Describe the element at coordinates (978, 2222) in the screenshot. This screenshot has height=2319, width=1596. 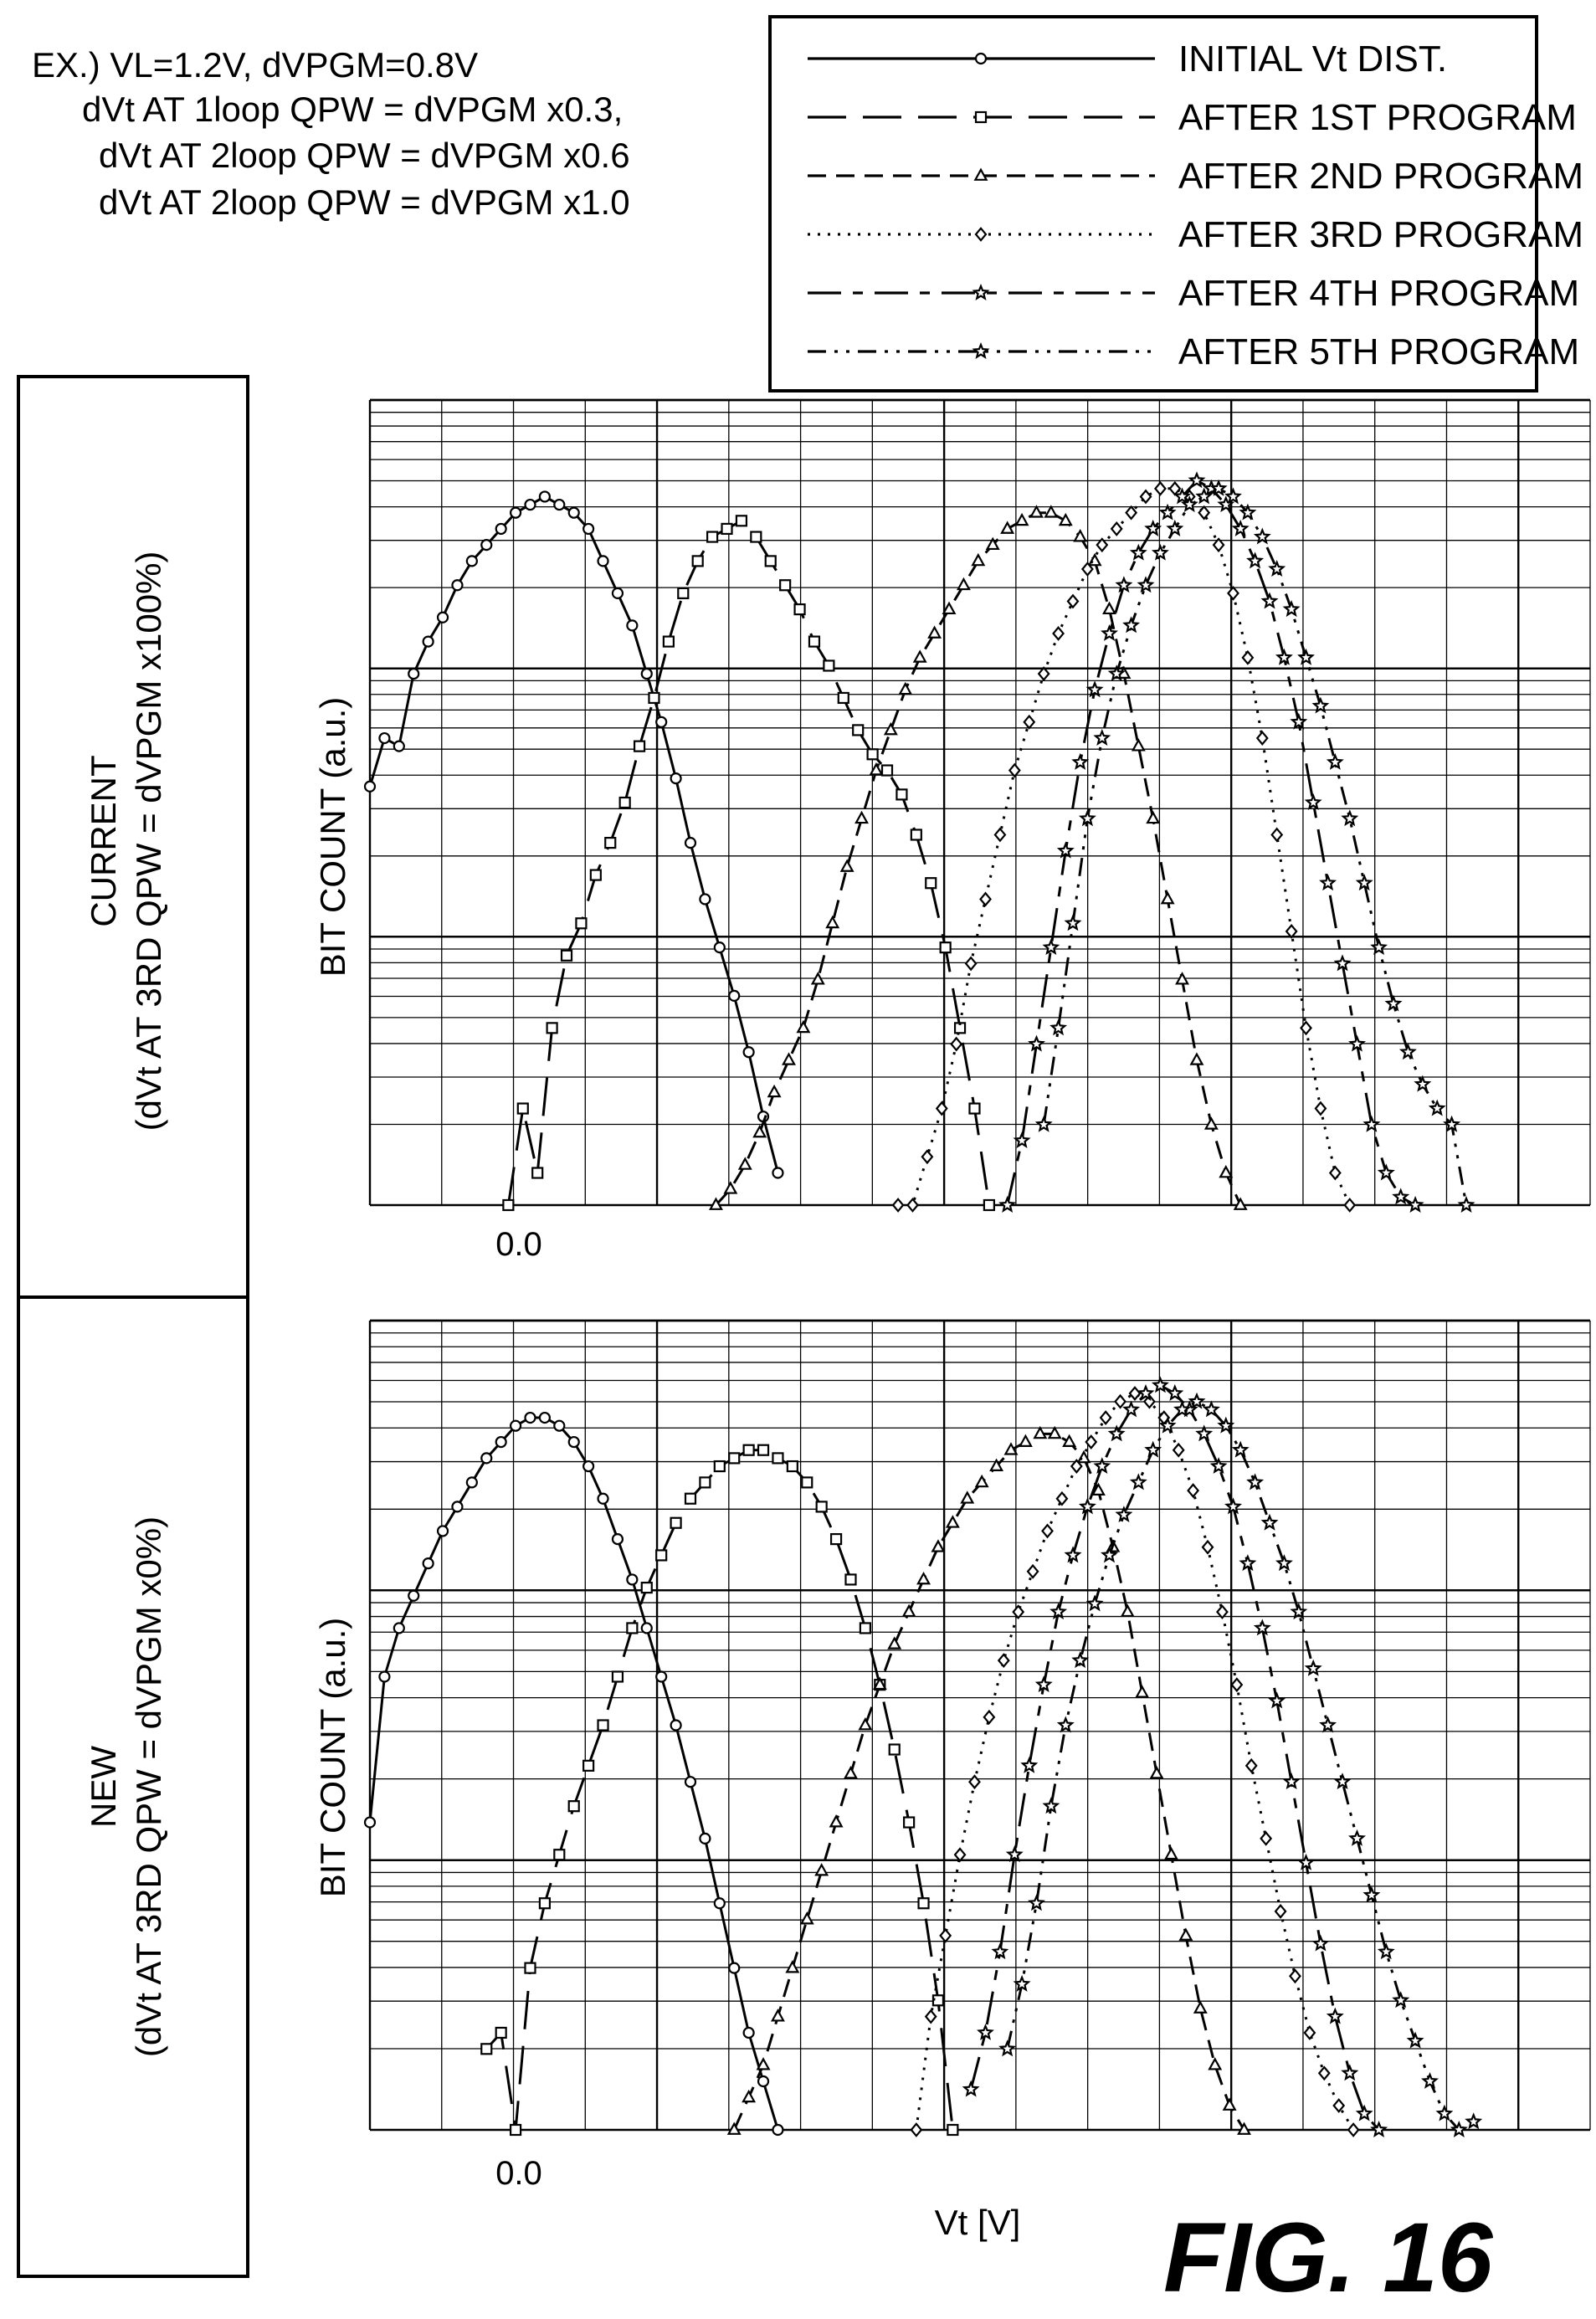
I see `chart-new-xlabel: Vt [V]` at that location.